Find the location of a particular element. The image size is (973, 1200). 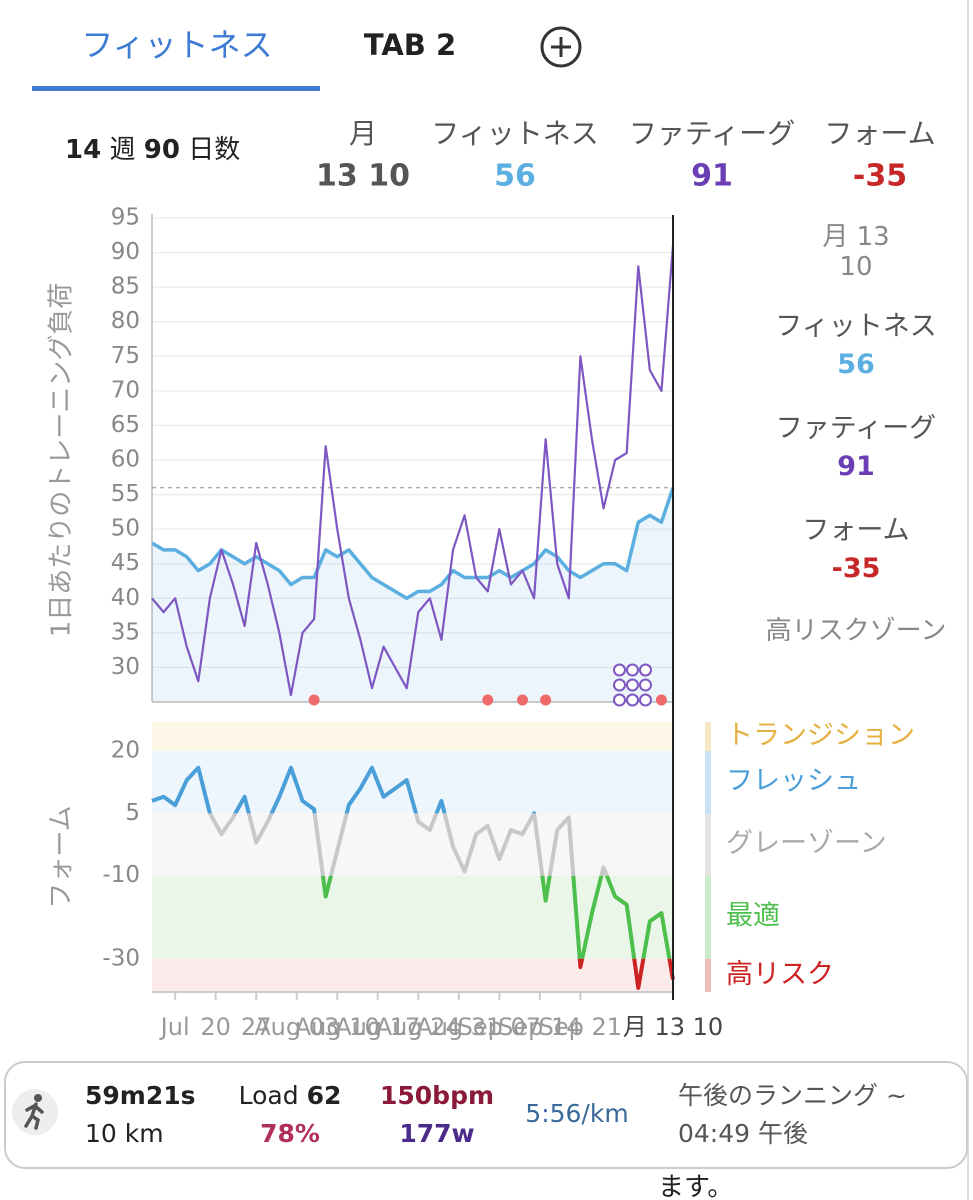

y-tick-label: 60 is located at coordinates (125, 460).